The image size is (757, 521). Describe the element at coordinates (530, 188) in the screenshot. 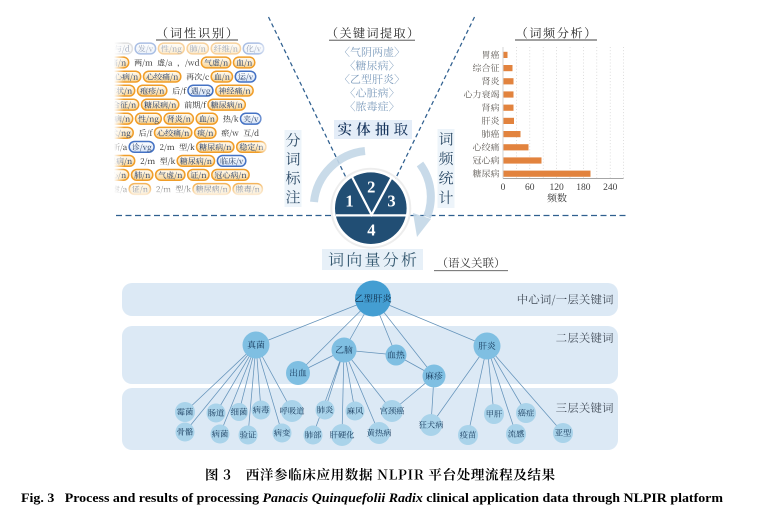

I see `svg-text: 60` at that location.